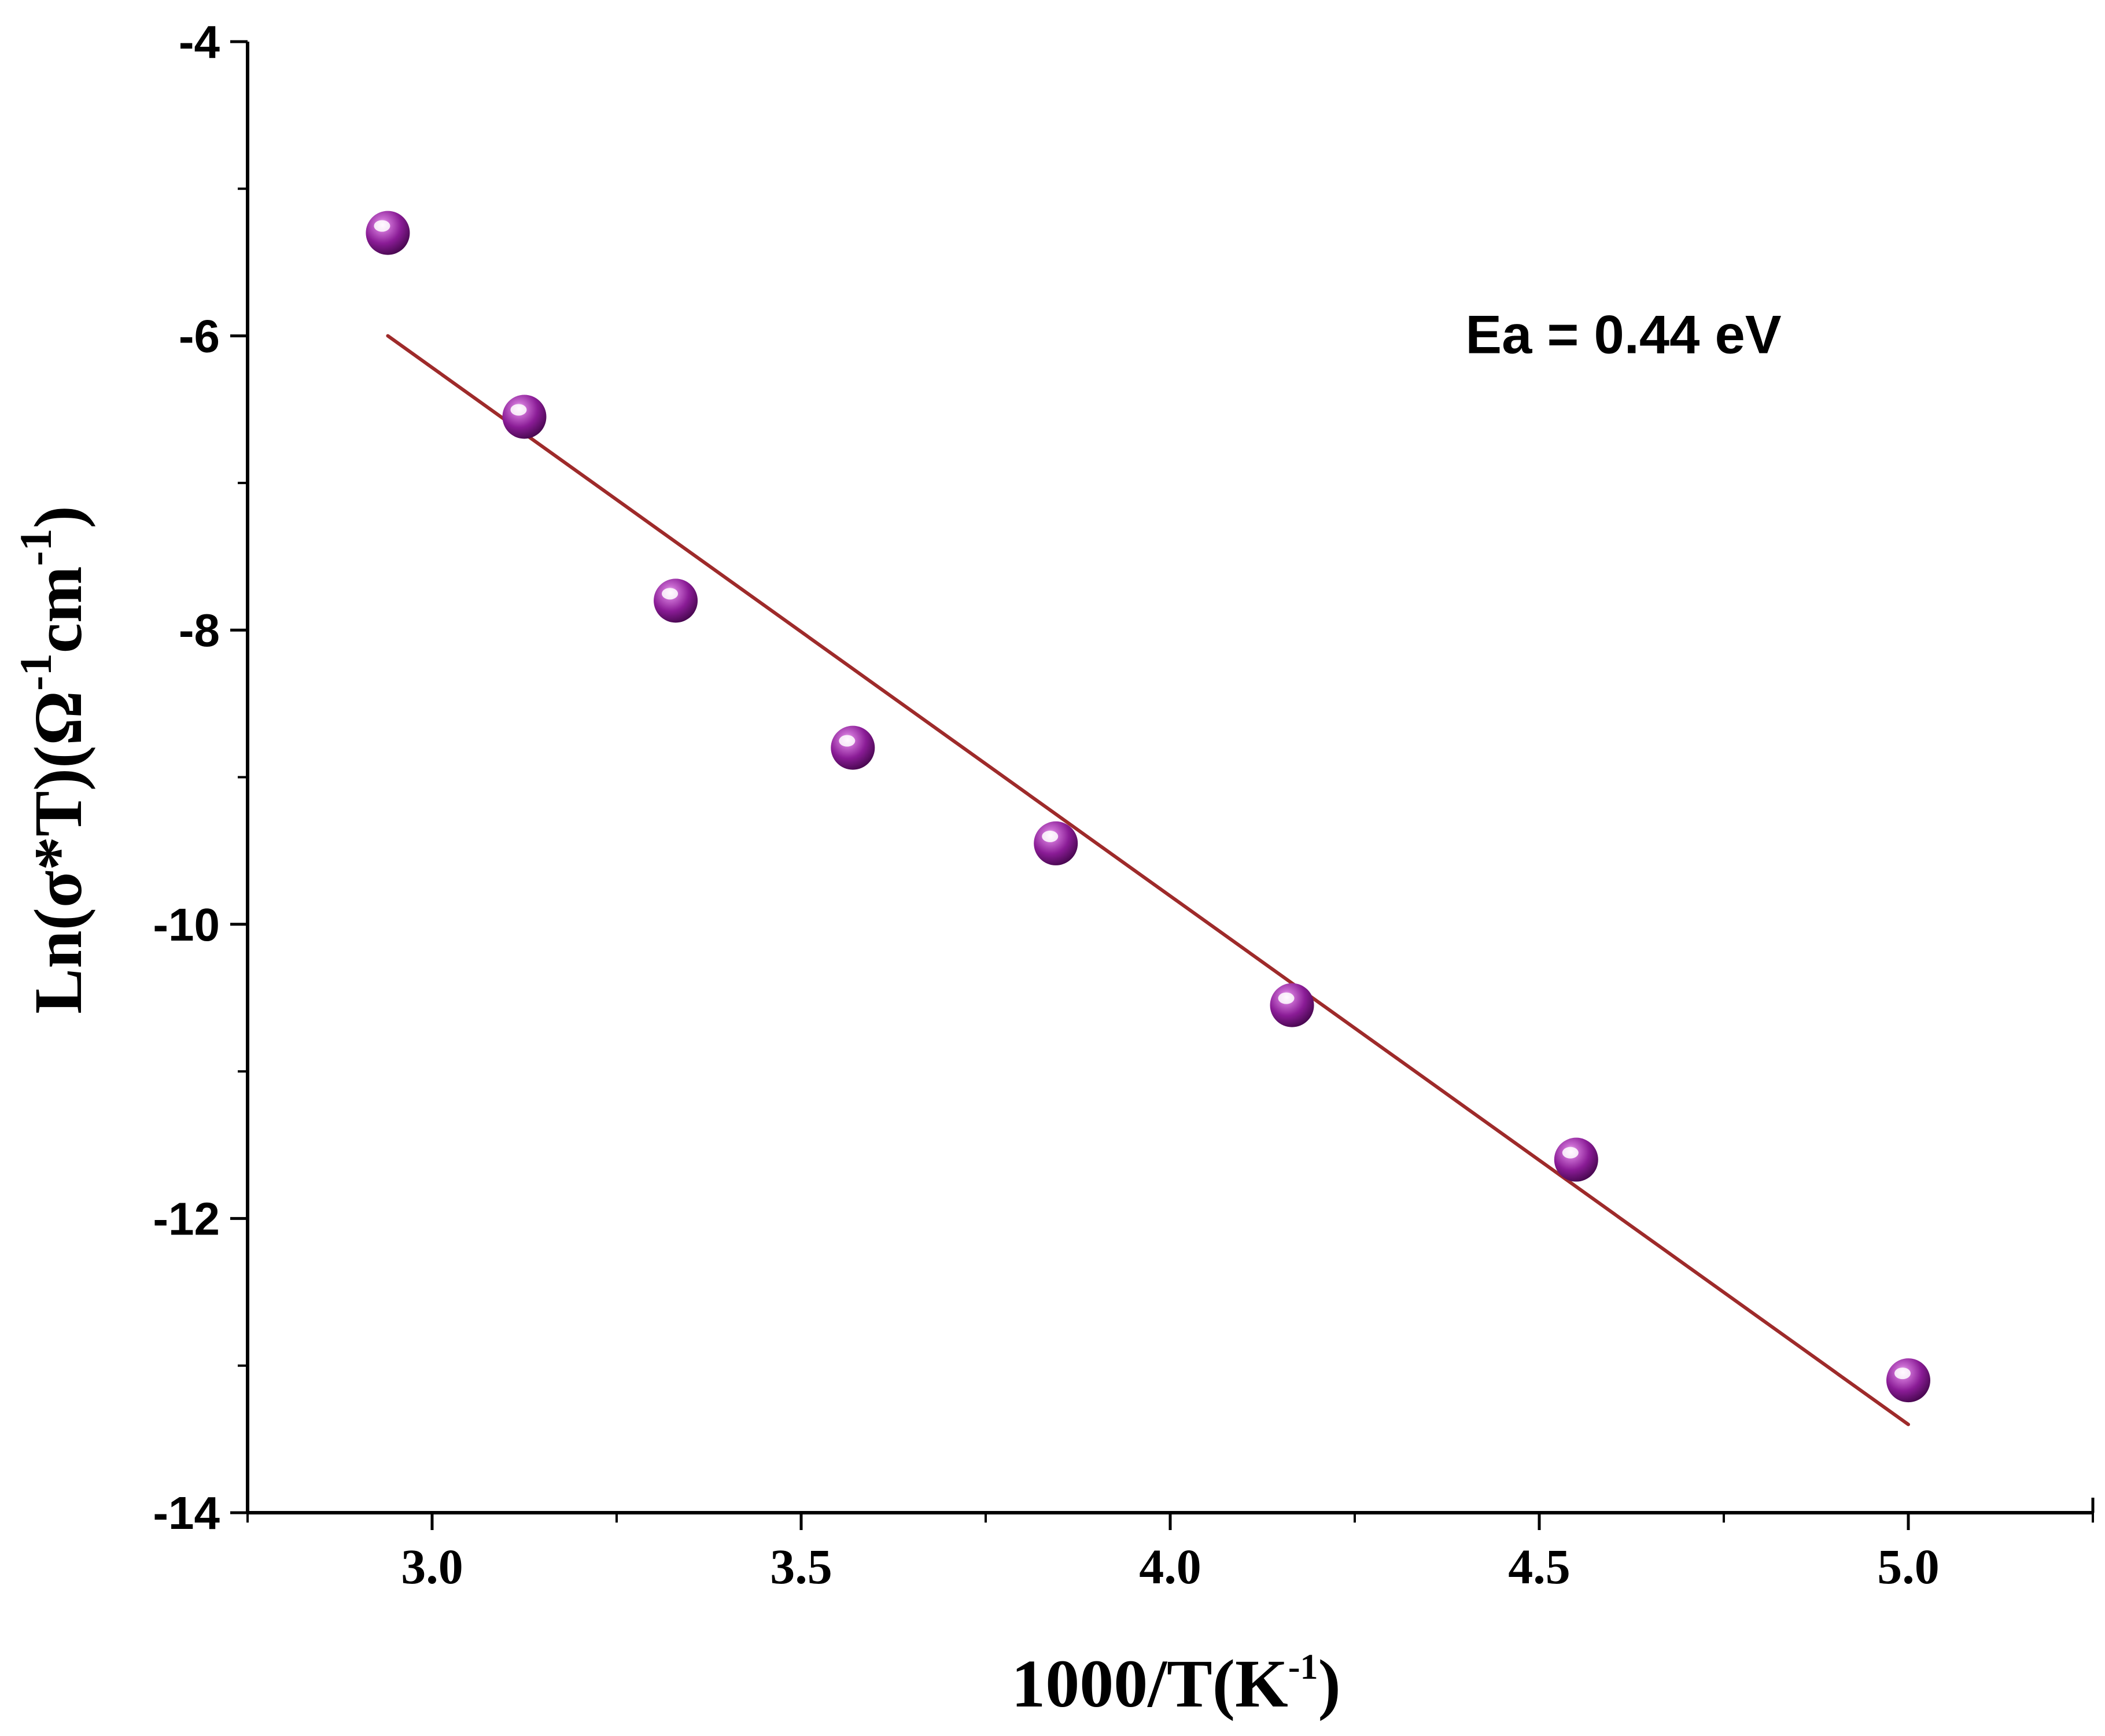 Image resolution: width=2105 pixels, height=1736 pixels. What do you see at coordinates (200, 630) in the screenshot?
I see `y-tick-label: -8` at bounding box center [200, 630].